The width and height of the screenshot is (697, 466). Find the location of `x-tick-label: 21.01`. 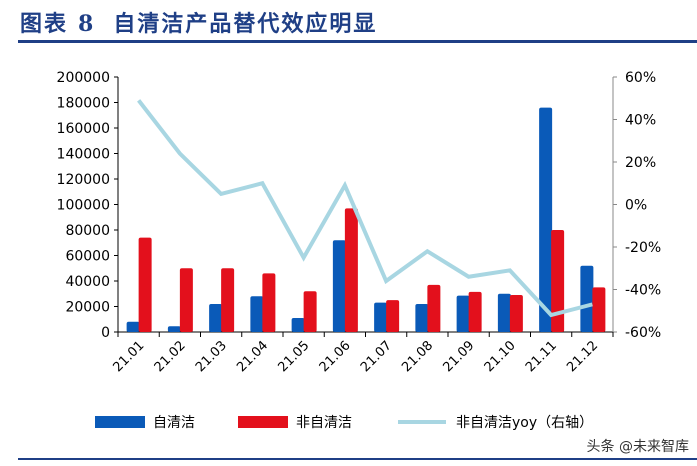

x-tick-label: 21.01 is located at coordinates (129, 356).